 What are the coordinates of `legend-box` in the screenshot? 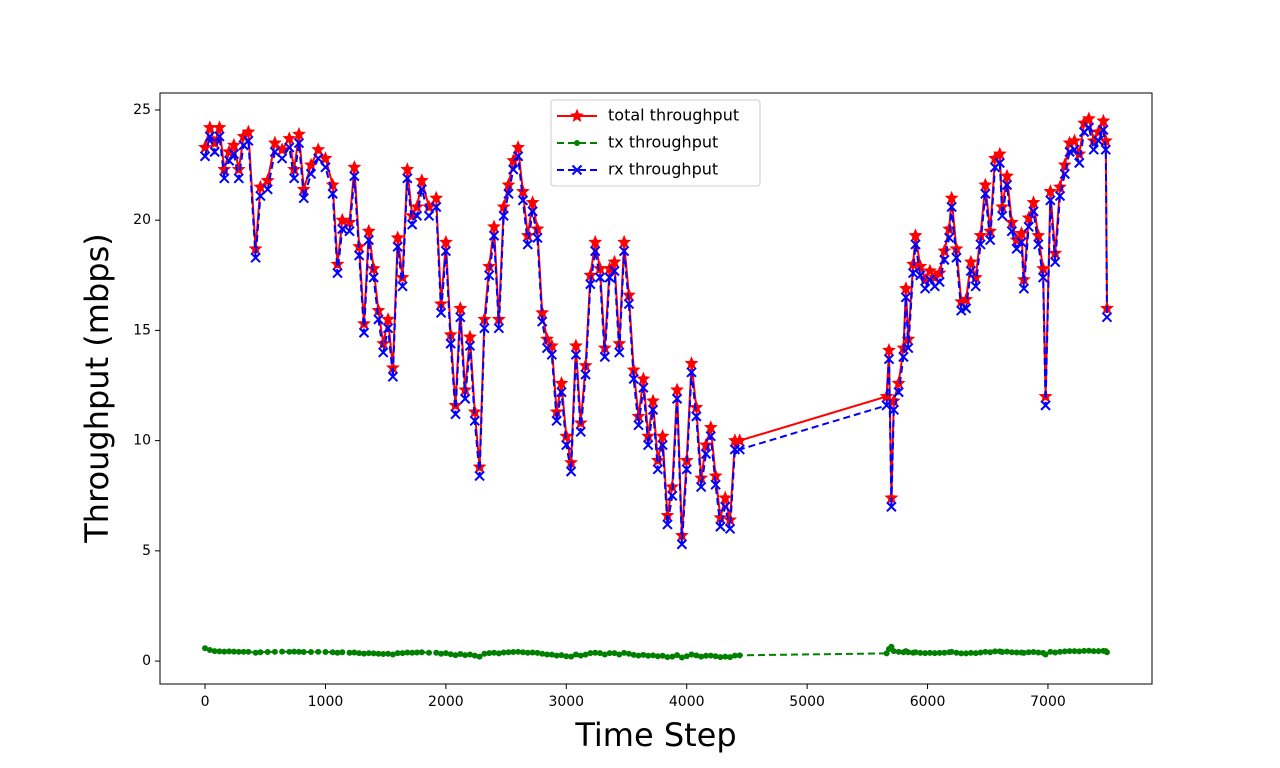 It's located at (655, 143).